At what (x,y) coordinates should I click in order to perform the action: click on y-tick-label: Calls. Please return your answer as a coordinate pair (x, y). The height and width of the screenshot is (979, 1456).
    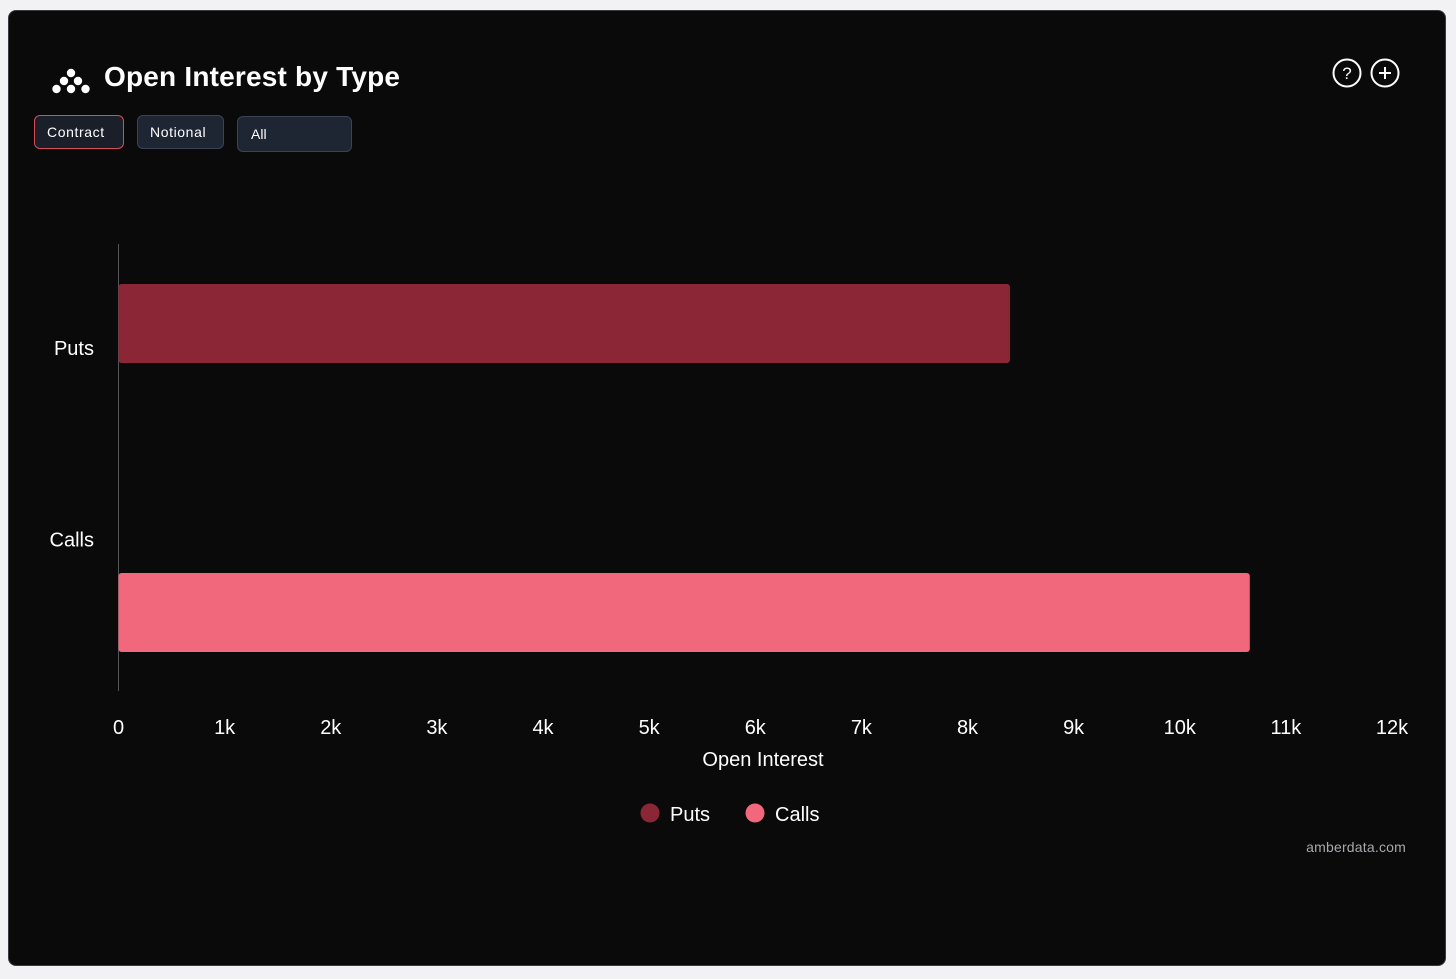
    Looking at the image, I should click on (72, 540).